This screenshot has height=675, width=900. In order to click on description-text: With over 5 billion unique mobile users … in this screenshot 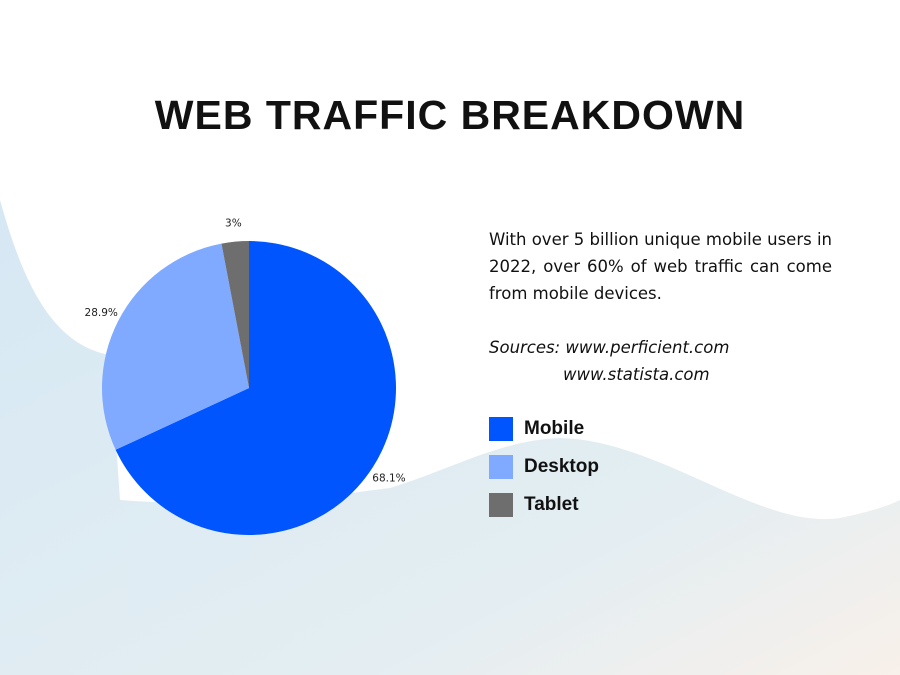, I will do `click(661, 266)`.